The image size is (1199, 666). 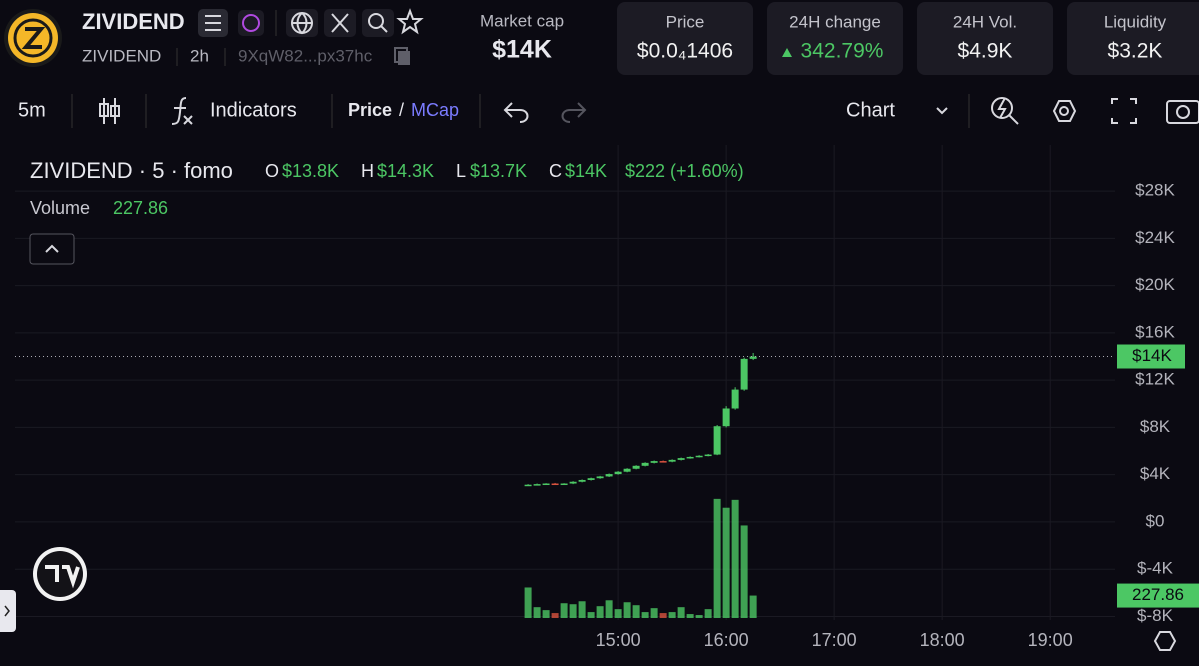 I want to click on search-icon, so click(x=378, y=23).